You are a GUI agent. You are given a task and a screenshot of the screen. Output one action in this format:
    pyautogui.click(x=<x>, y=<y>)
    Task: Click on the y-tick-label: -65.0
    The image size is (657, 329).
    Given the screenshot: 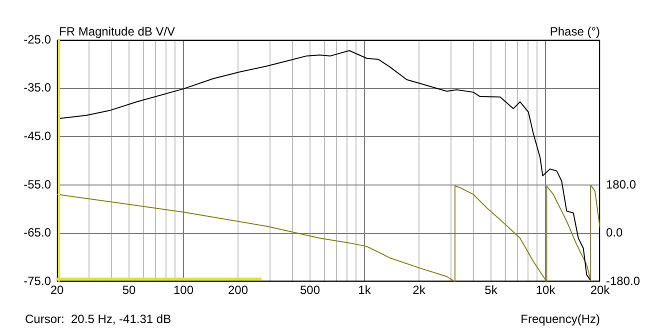 What is the action you would take?
    pyautogui.click(x=38, y=233)
    